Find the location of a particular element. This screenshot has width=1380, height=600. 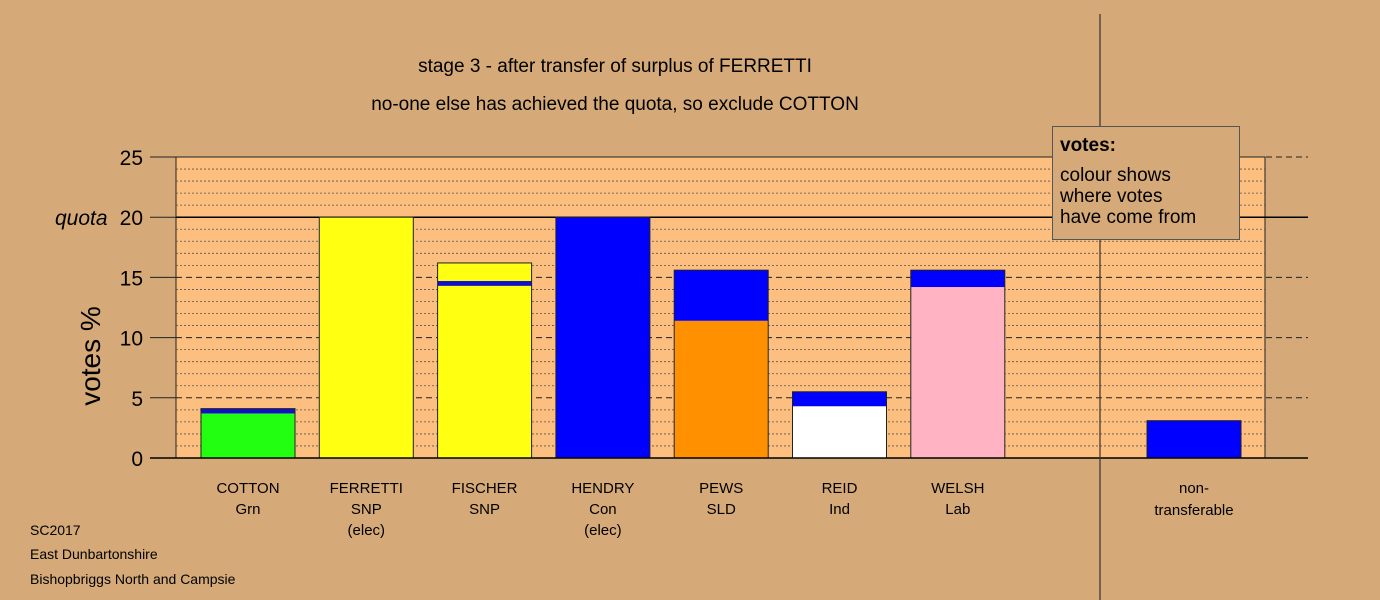

quota-label: quota is located at coordinates (81, 218).